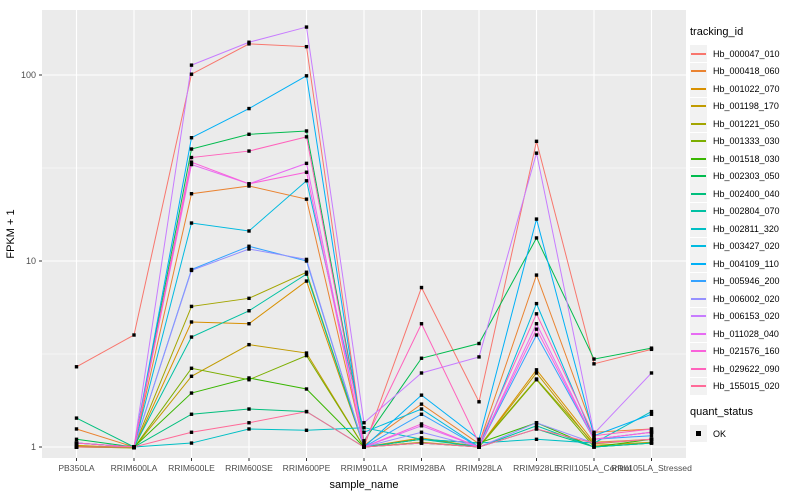 This screenshot has height=500, width=800. Describe the element at coordinates (721, 412) in the screenshot. I see `legend-title-quant-status: quant_status` at that location.